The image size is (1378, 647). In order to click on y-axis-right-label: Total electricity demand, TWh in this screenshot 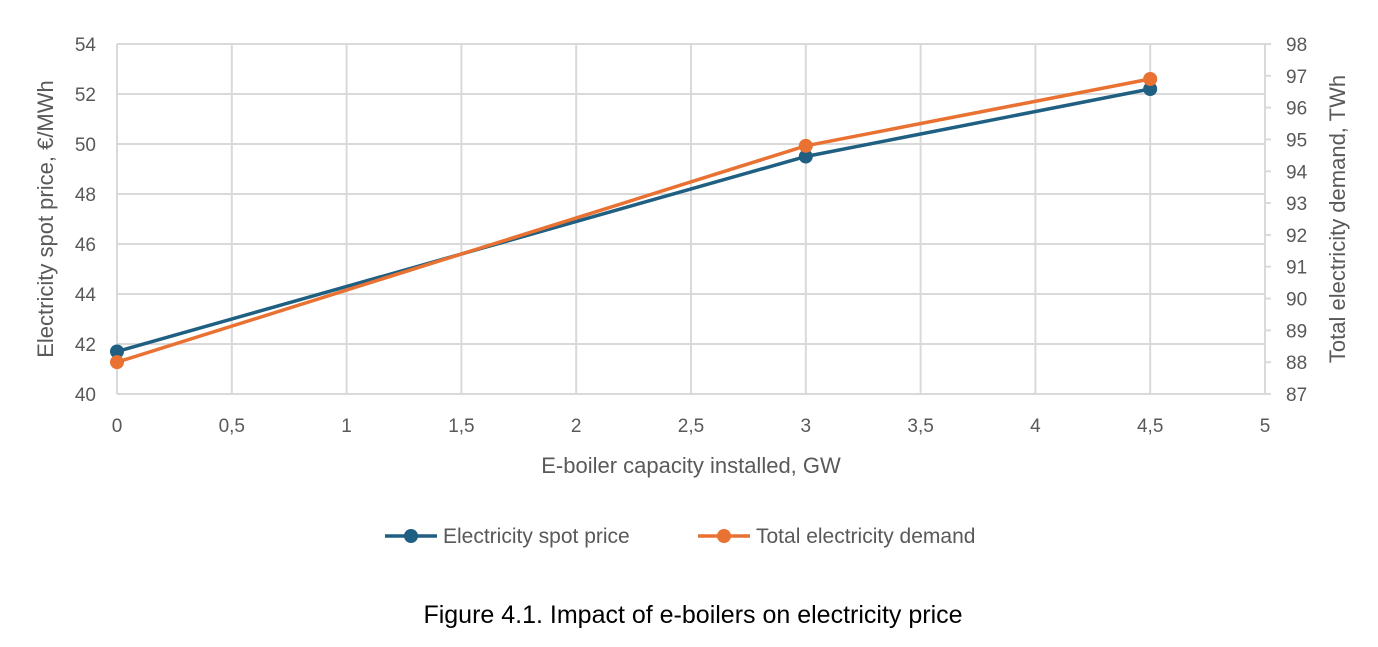, I will do `click(1337, 219)`.